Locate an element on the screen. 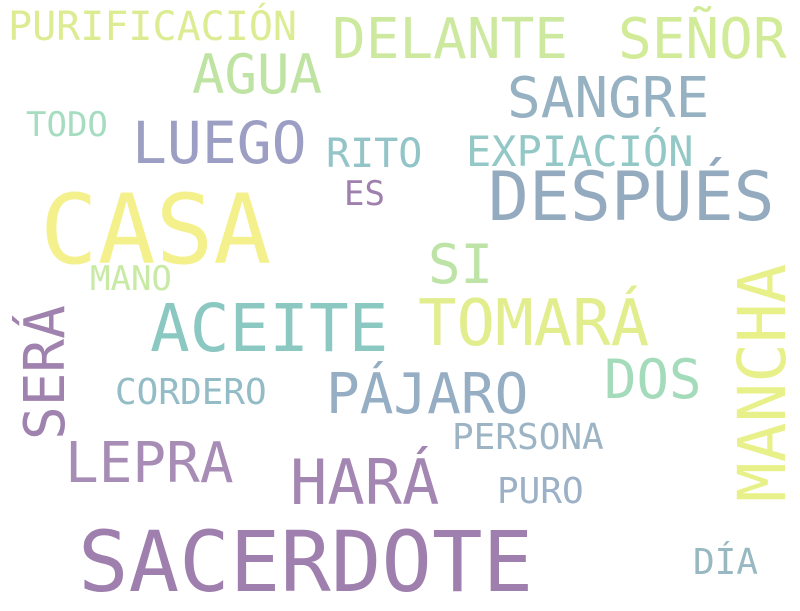 The width and height of the screenshot is (800, 611). word-delante: DELANTE is located at coordinates (450, 39).